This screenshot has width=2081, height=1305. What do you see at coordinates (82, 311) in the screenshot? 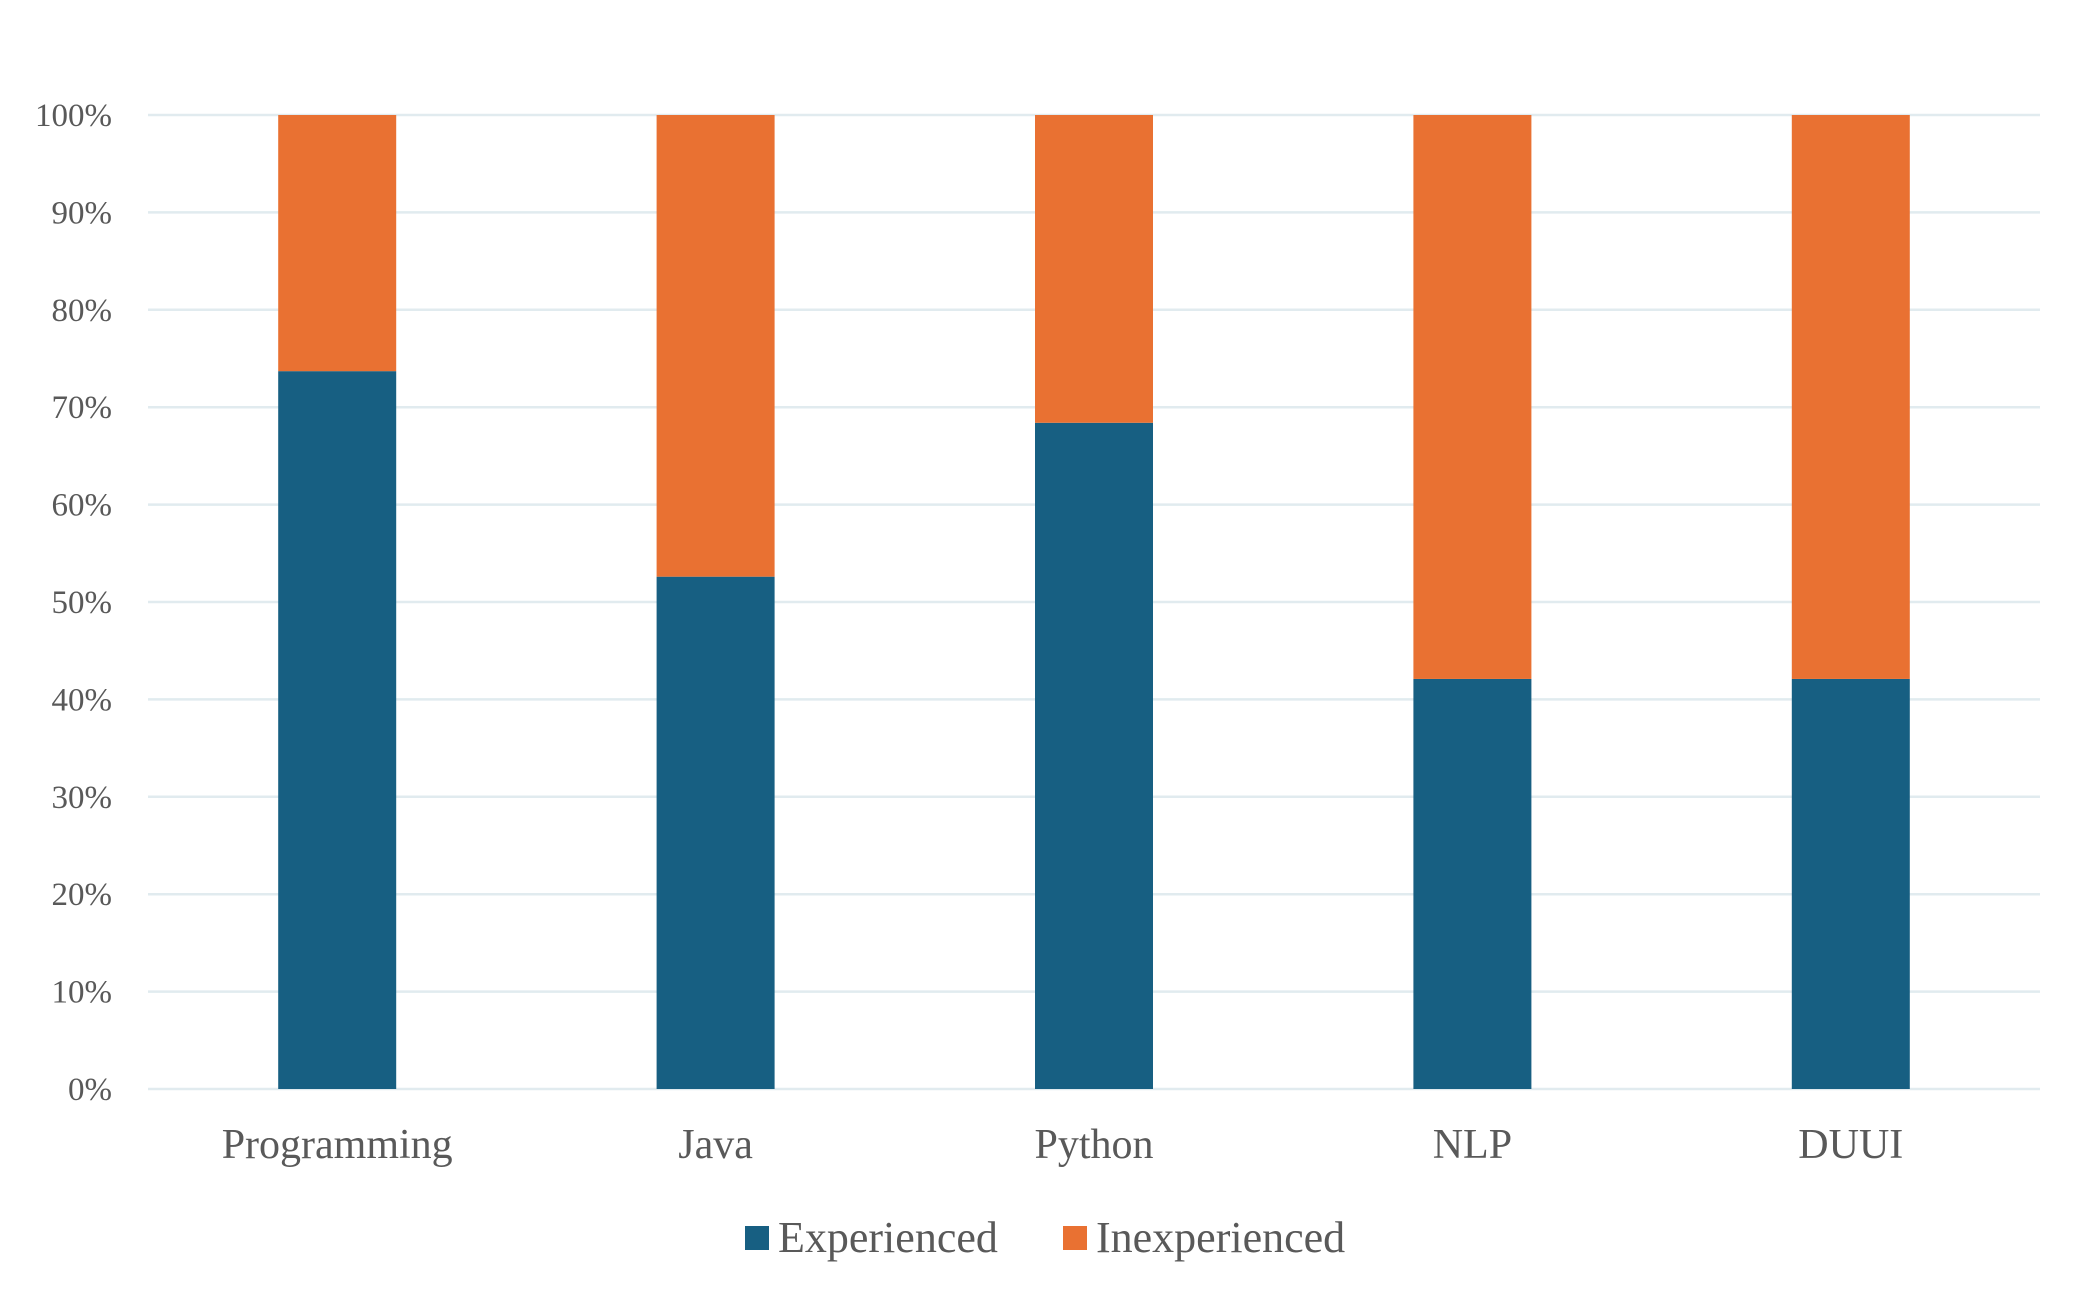
I see `y-tick-label: 80%` at bounding box center [82, 311].